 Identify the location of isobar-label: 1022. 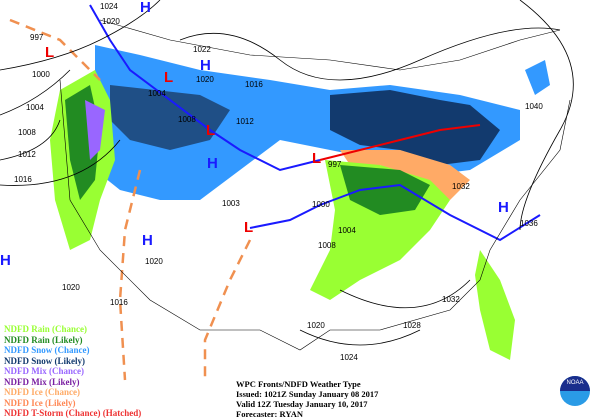
(202, 49).